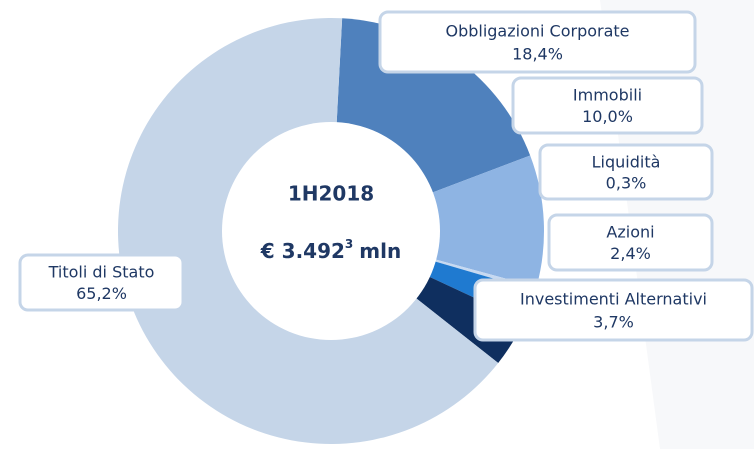 Image resolution: width=754 pixels, height=449 pixels. What do you see at coordinates (626, 161) in the screenshot?
I see `slice-label: Liquidità` at bounding box center [626, 161].